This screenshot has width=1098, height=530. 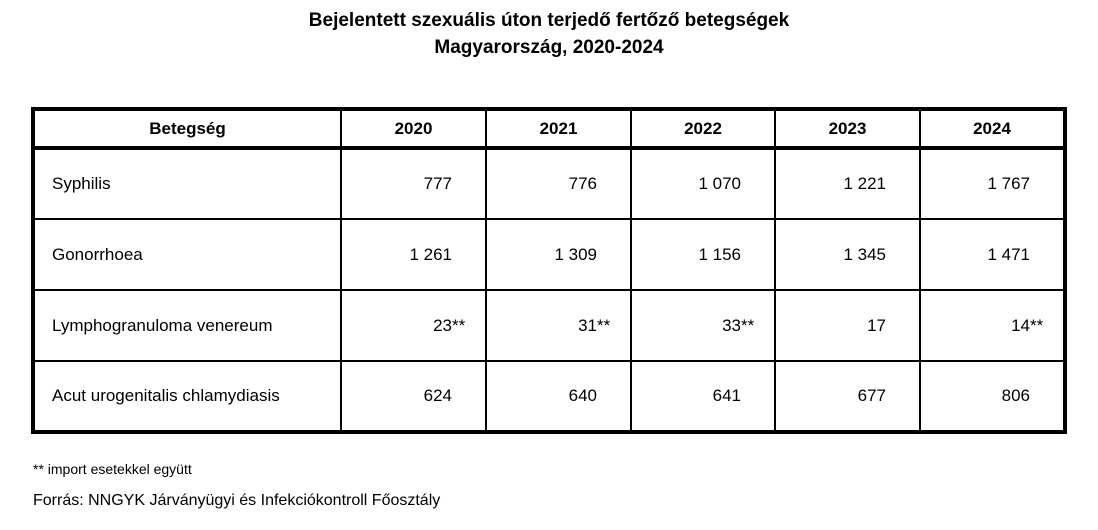 What do you see at coordinates (413, 396) in the screenshot?
I see `value-cell: 624` at bounding box center [413, 396].